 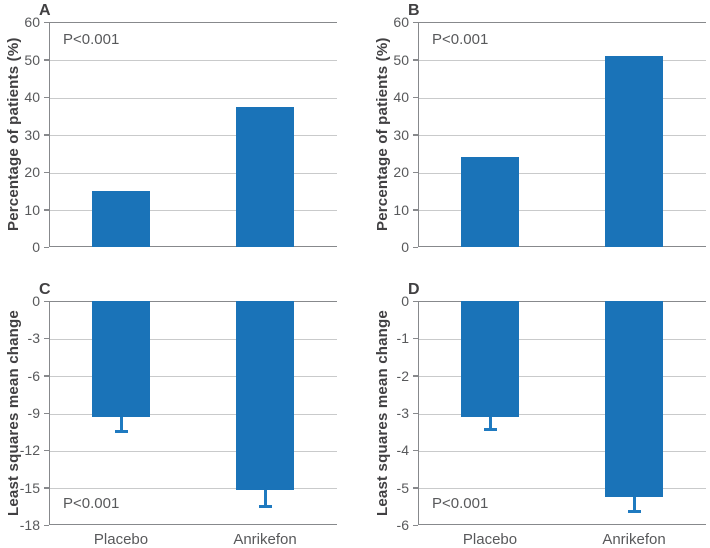 I want to click on y-tick-label: -15, so click(x=29, y=487).